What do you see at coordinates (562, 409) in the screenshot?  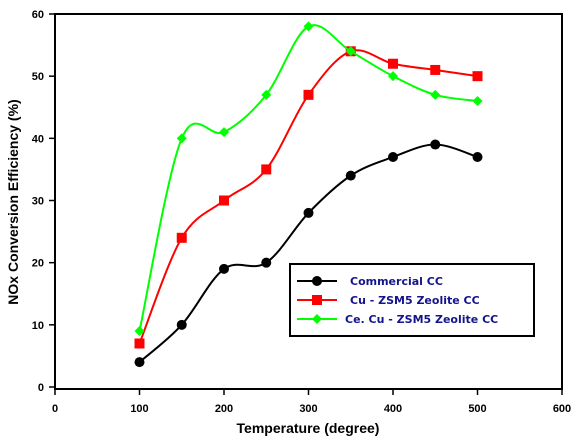 I see `x-tick-label: 600` at bounding box center [562, 409].